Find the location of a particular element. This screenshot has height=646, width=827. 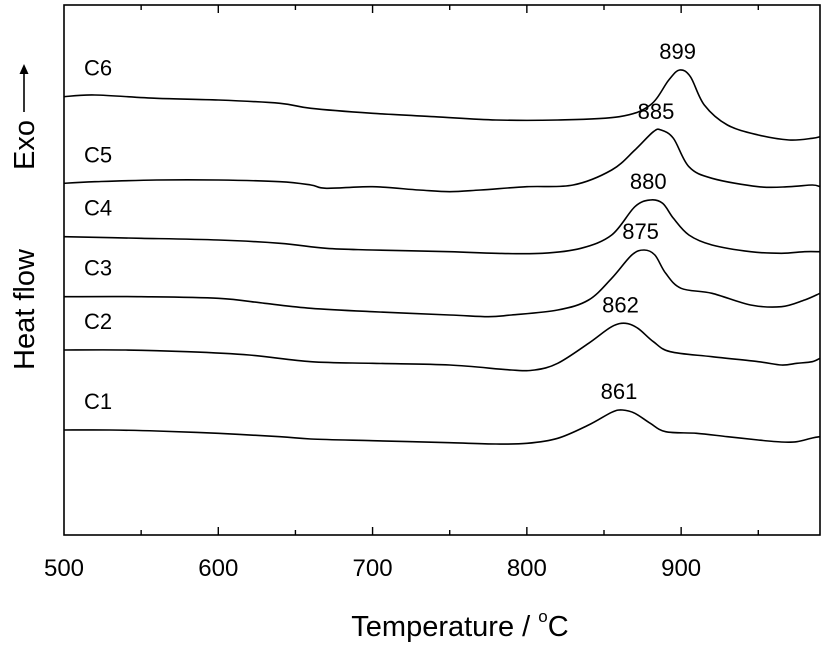

x-tick-label-800: 800 is located at coordinates (527, 568).